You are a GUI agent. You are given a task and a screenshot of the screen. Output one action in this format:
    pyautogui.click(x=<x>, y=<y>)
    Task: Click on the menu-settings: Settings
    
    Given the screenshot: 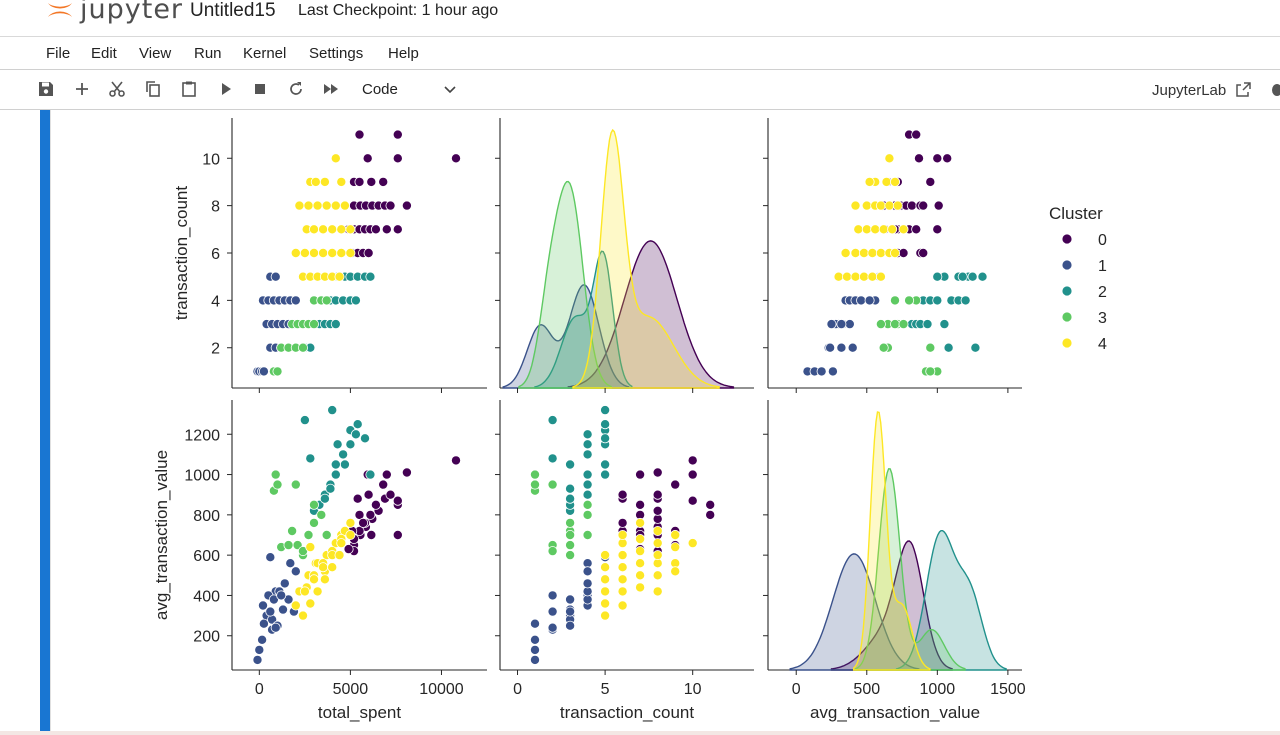 What is the action you would take?
    pyautogui.click(x=336, y=53)
    